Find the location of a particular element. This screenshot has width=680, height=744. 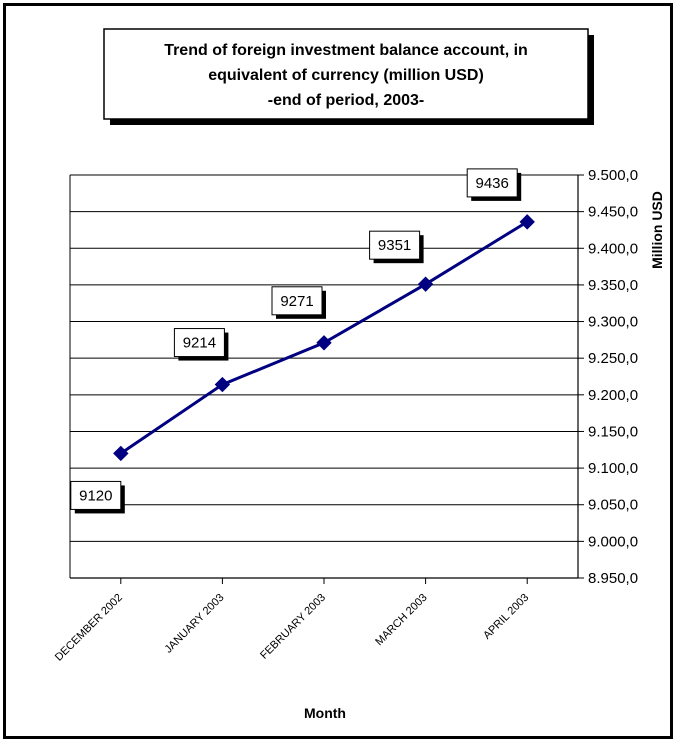

y-tick-label: 9.400,0 is located at coordinates (613, 248).